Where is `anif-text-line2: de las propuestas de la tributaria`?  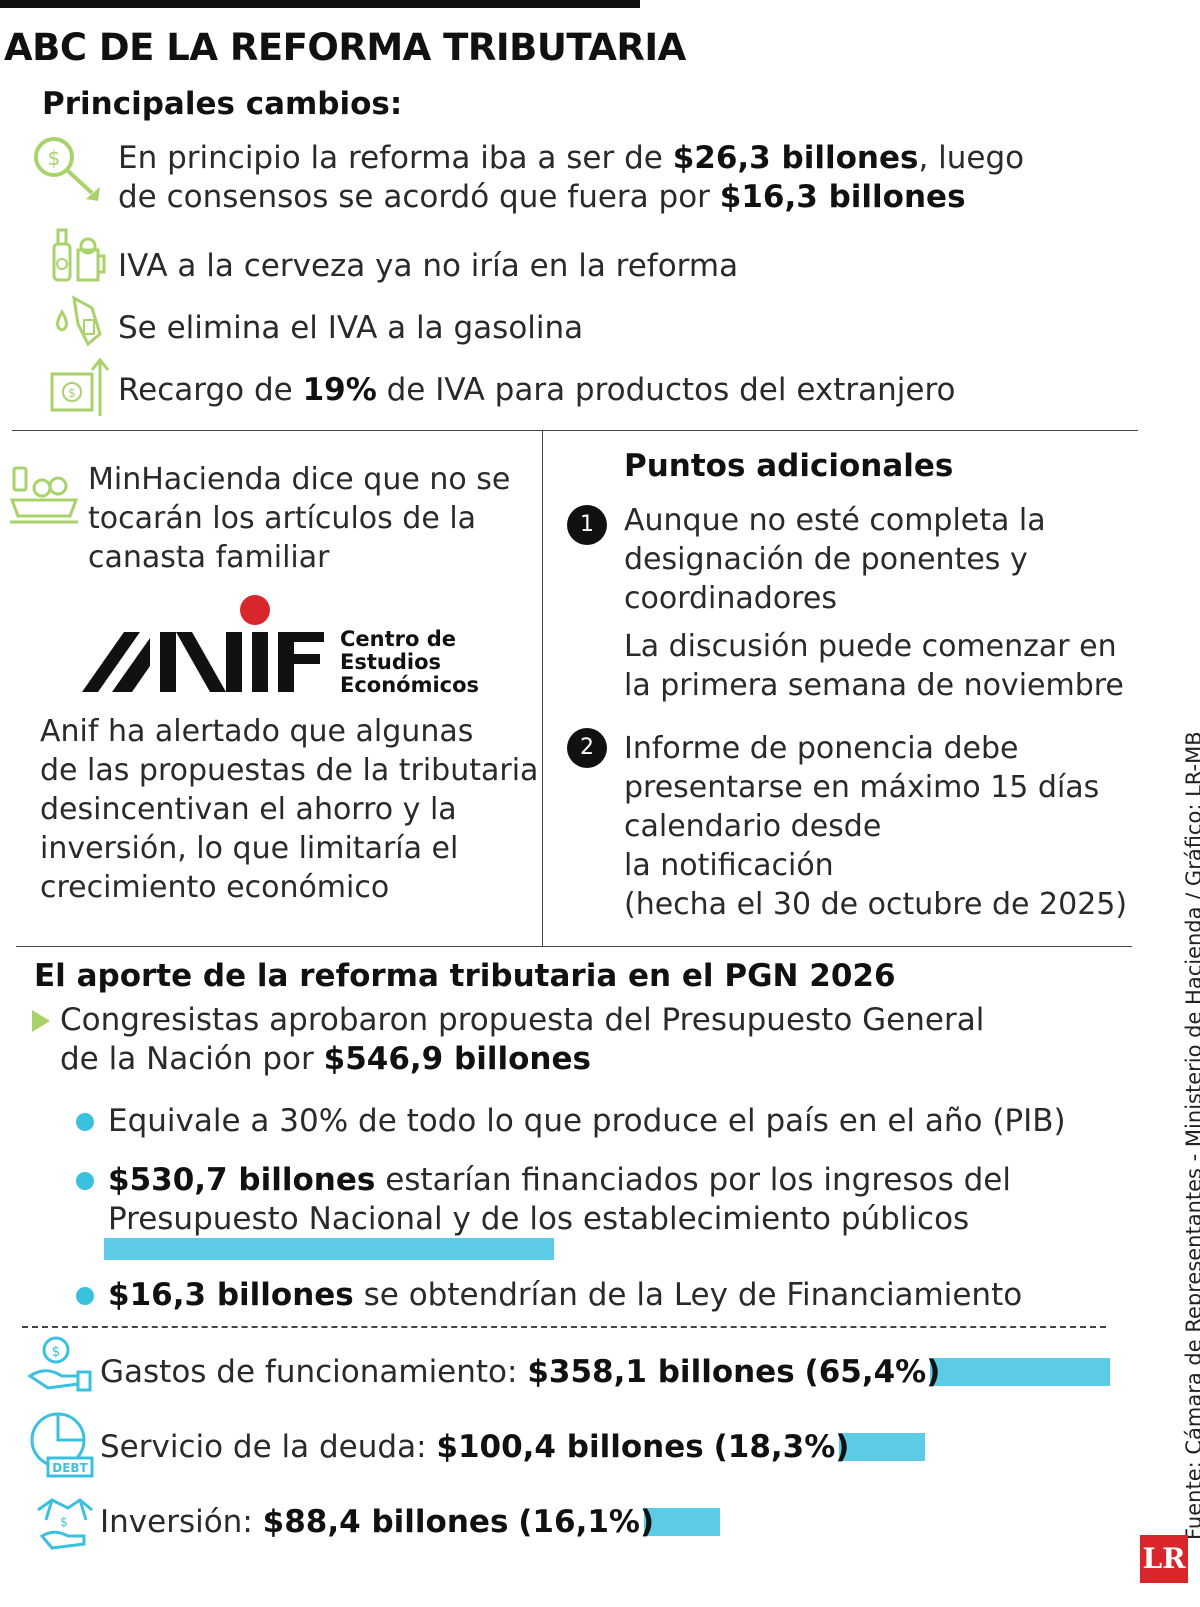
anif-text-line2: de las propuestas de la tributaria is located at coordinates (289, 770).